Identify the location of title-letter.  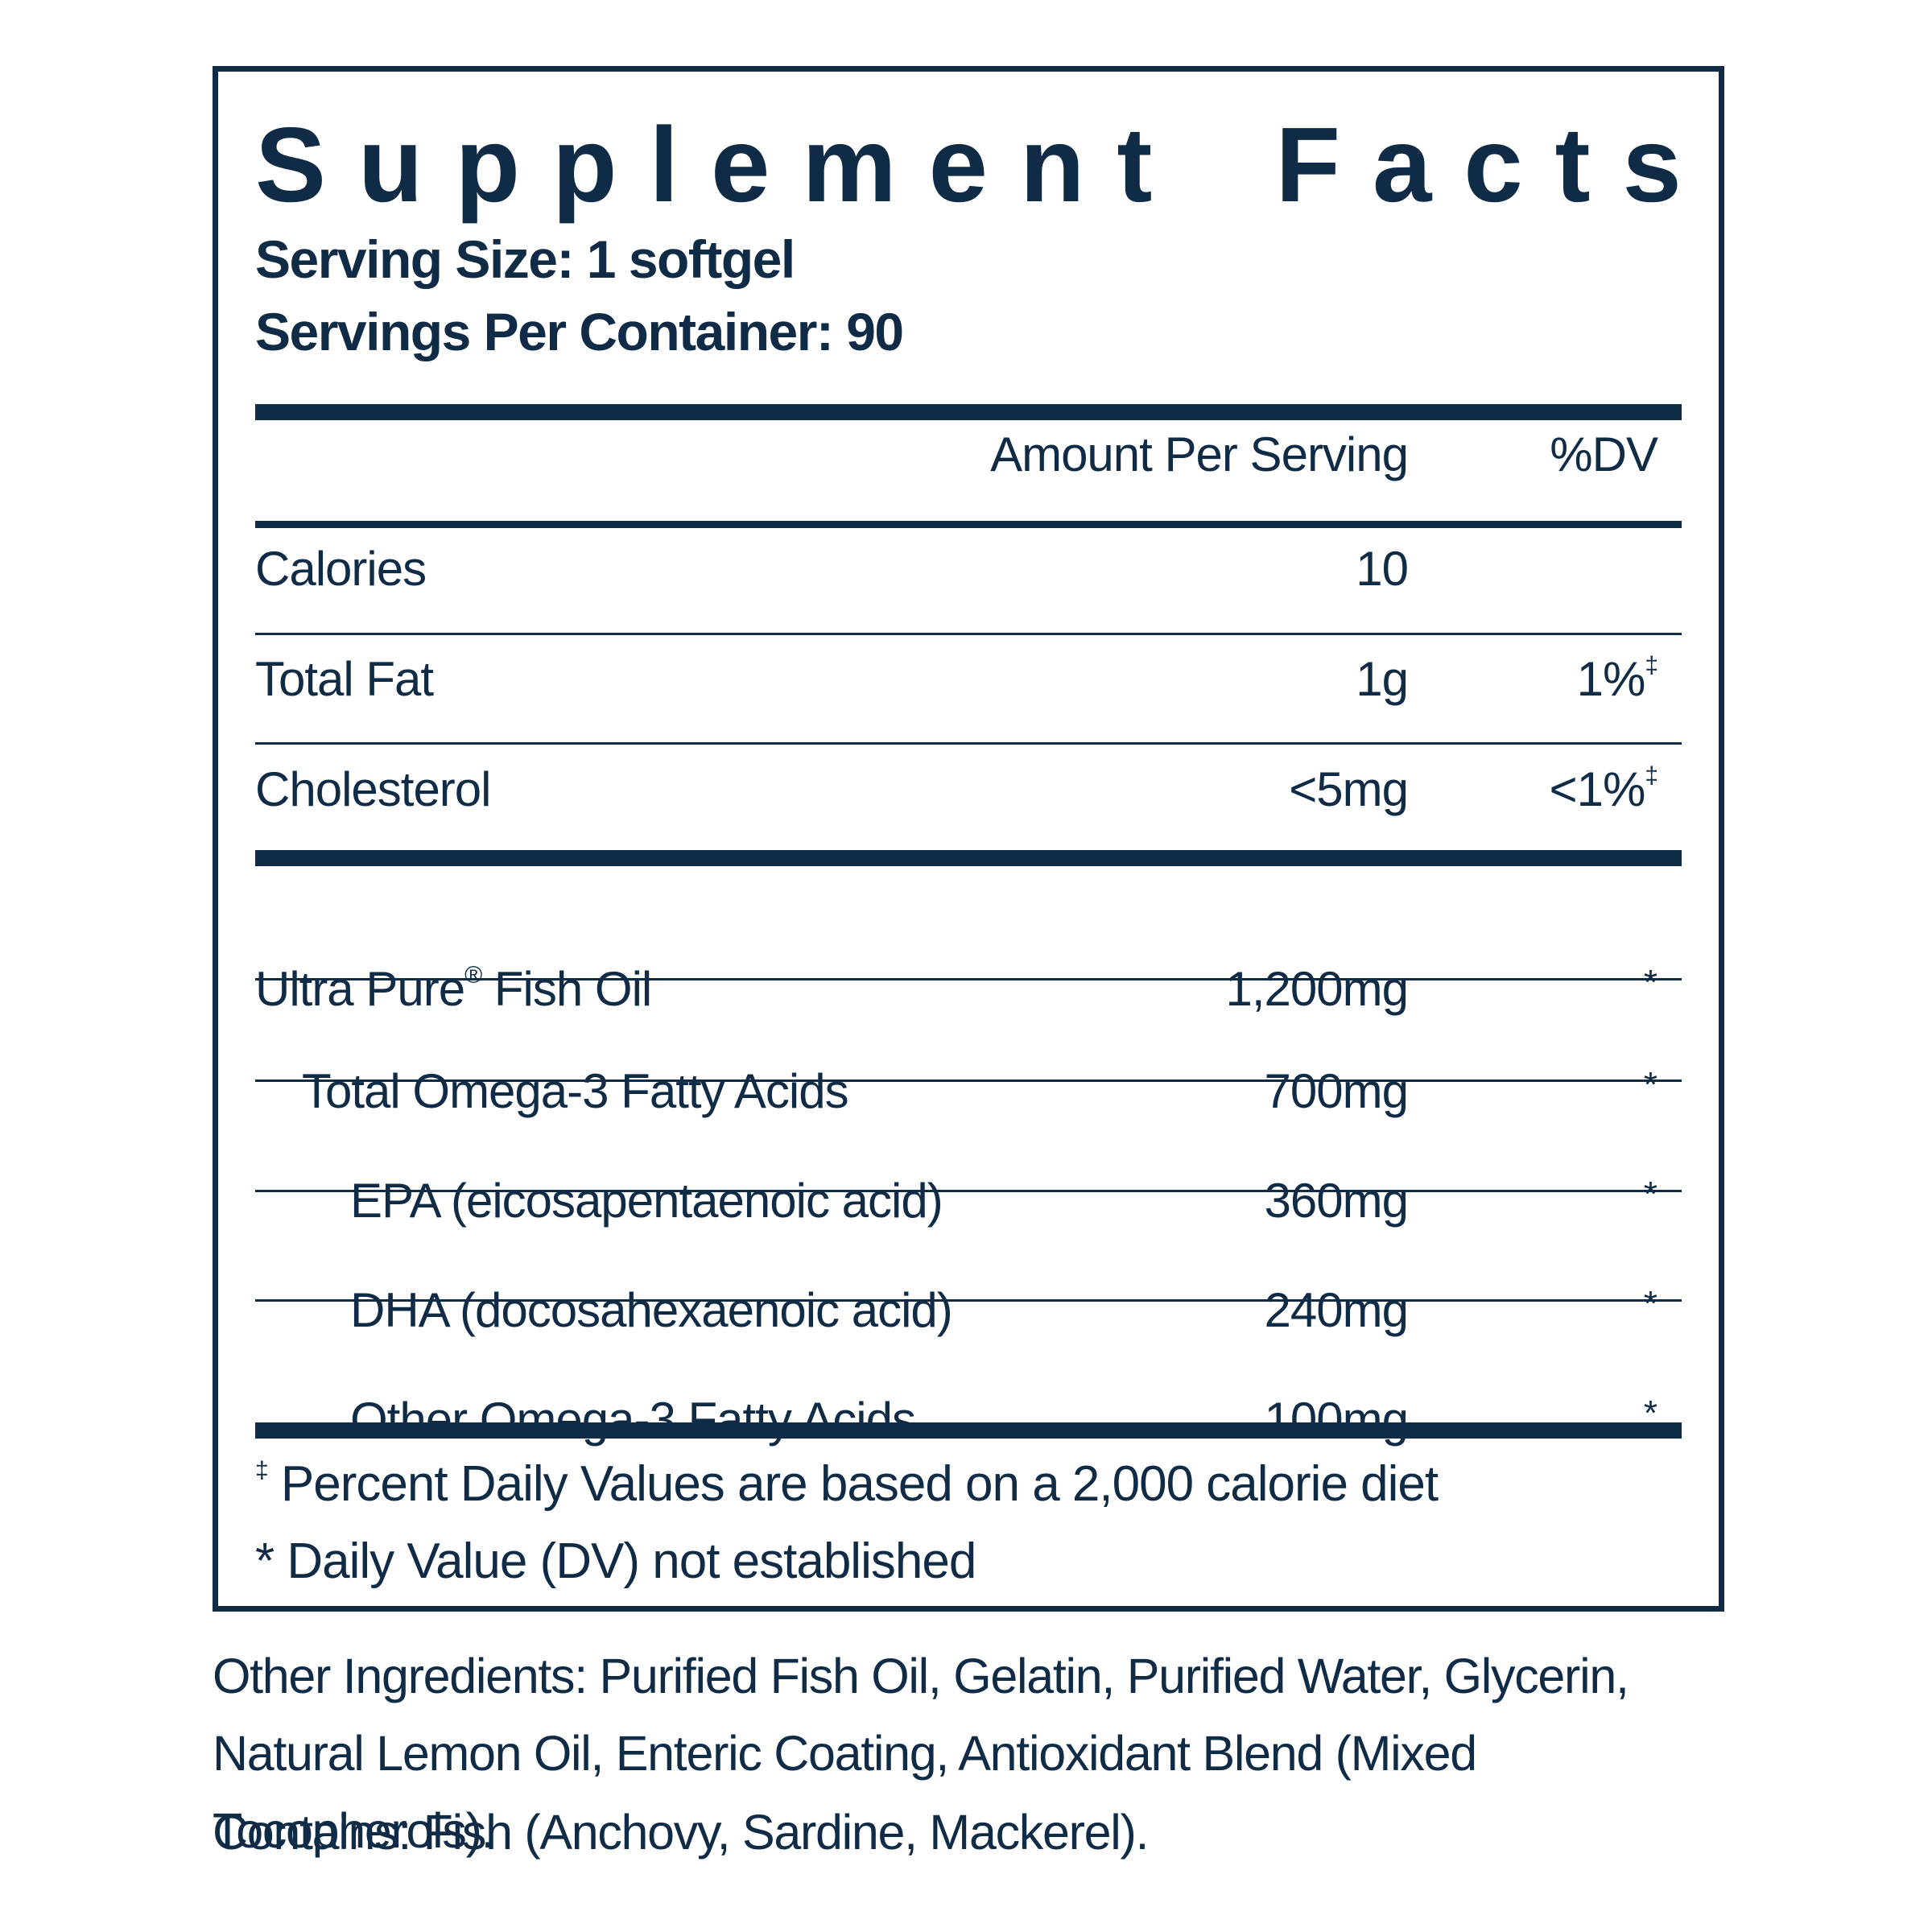
(1213, 165).